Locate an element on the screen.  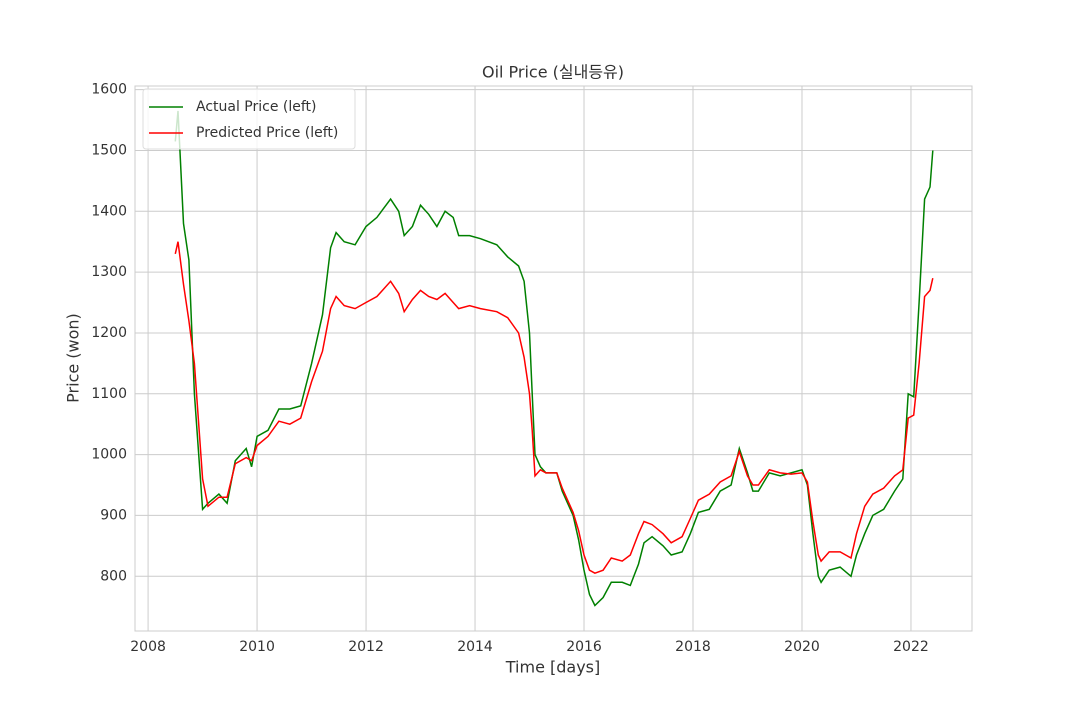
x-tick-label: 2014 is located at coordinates (475, 647).